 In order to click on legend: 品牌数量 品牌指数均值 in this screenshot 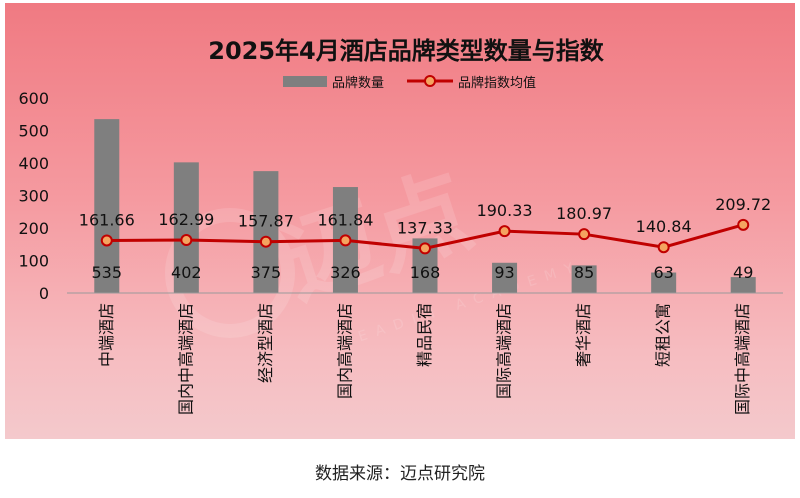, I will do `click(409, 83)`.